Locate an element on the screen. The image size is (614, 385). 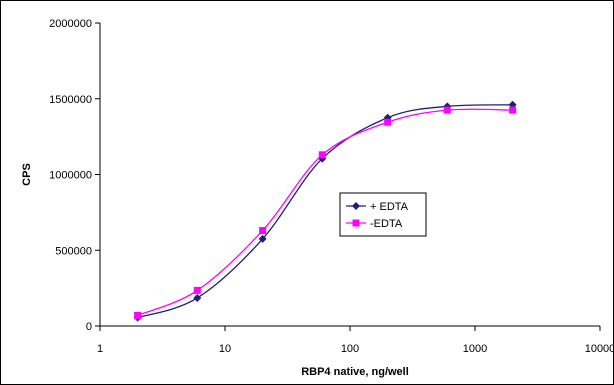
x-axis-title: RBP4 native, ng/well is located at coordinates (355, 372).